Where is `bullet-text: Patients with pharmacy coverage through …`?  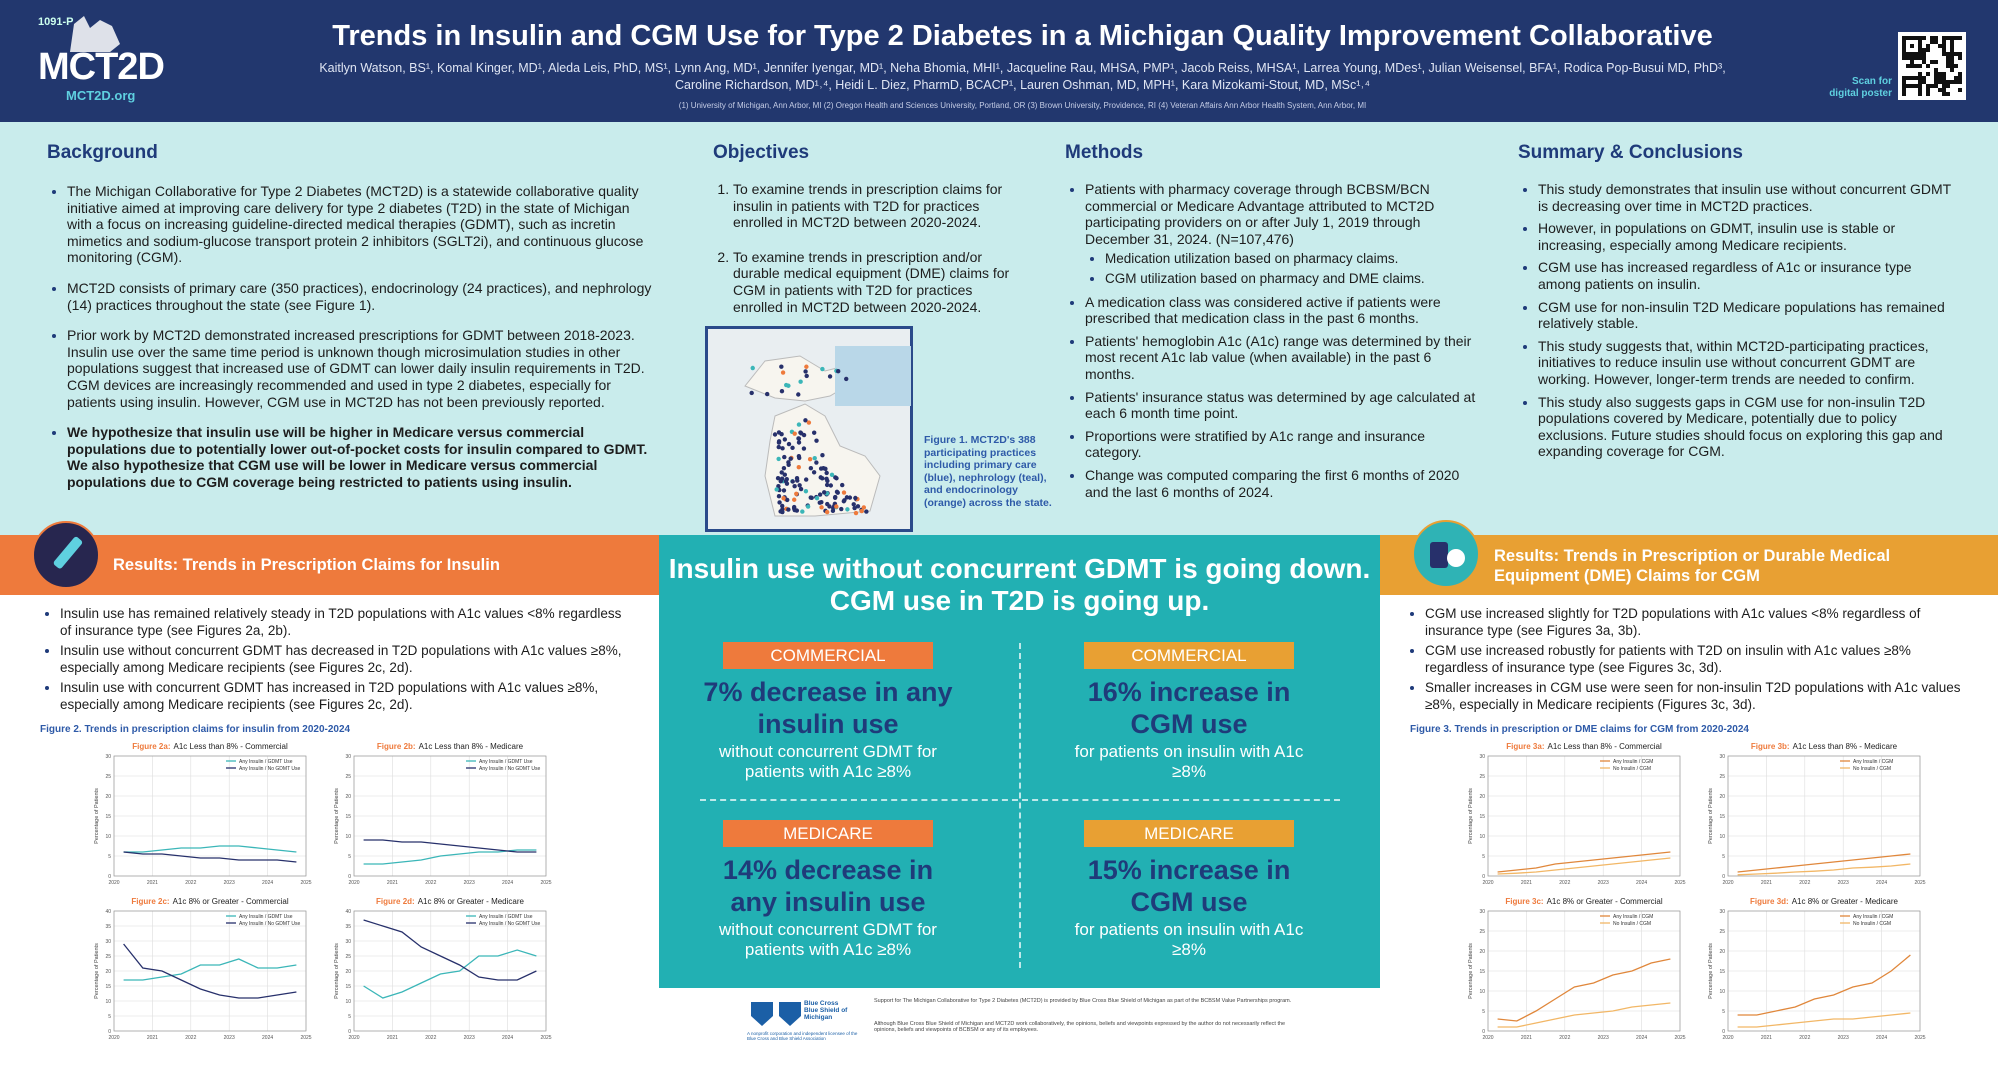 bullet-text: Patients with pharmacy coverage through … is located at coordinates (1260, 214).